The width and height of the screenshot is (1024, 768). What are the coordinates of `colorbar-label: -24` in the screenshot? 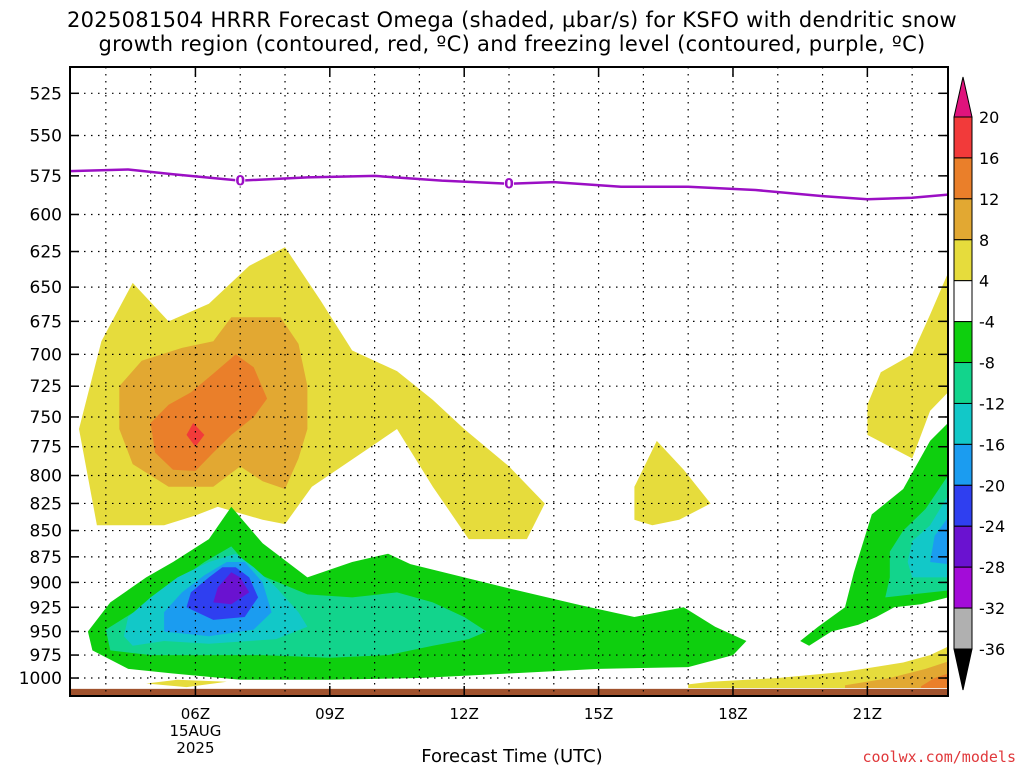 It's located at (992, 526).